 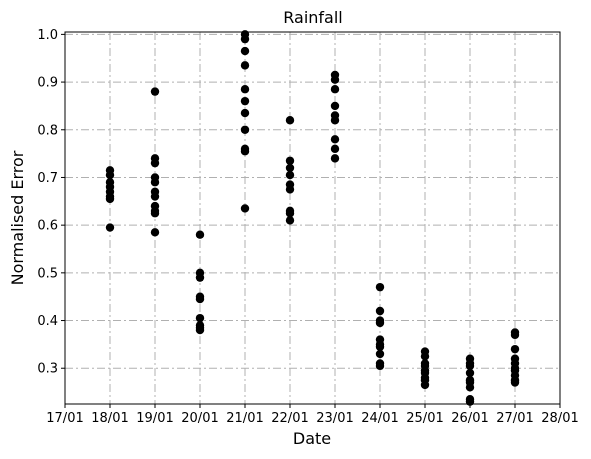 I want to click on x-tick-label: 27/01, so click(x=514, y=418).